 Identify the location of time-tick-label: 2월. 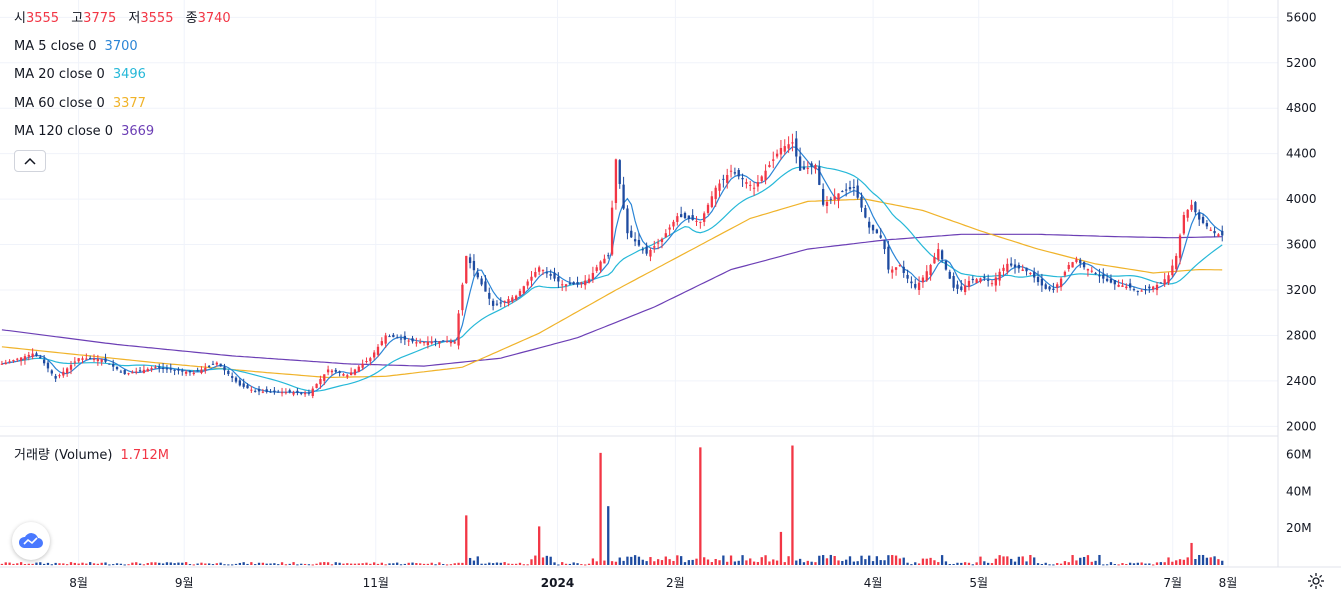
(675, 583).